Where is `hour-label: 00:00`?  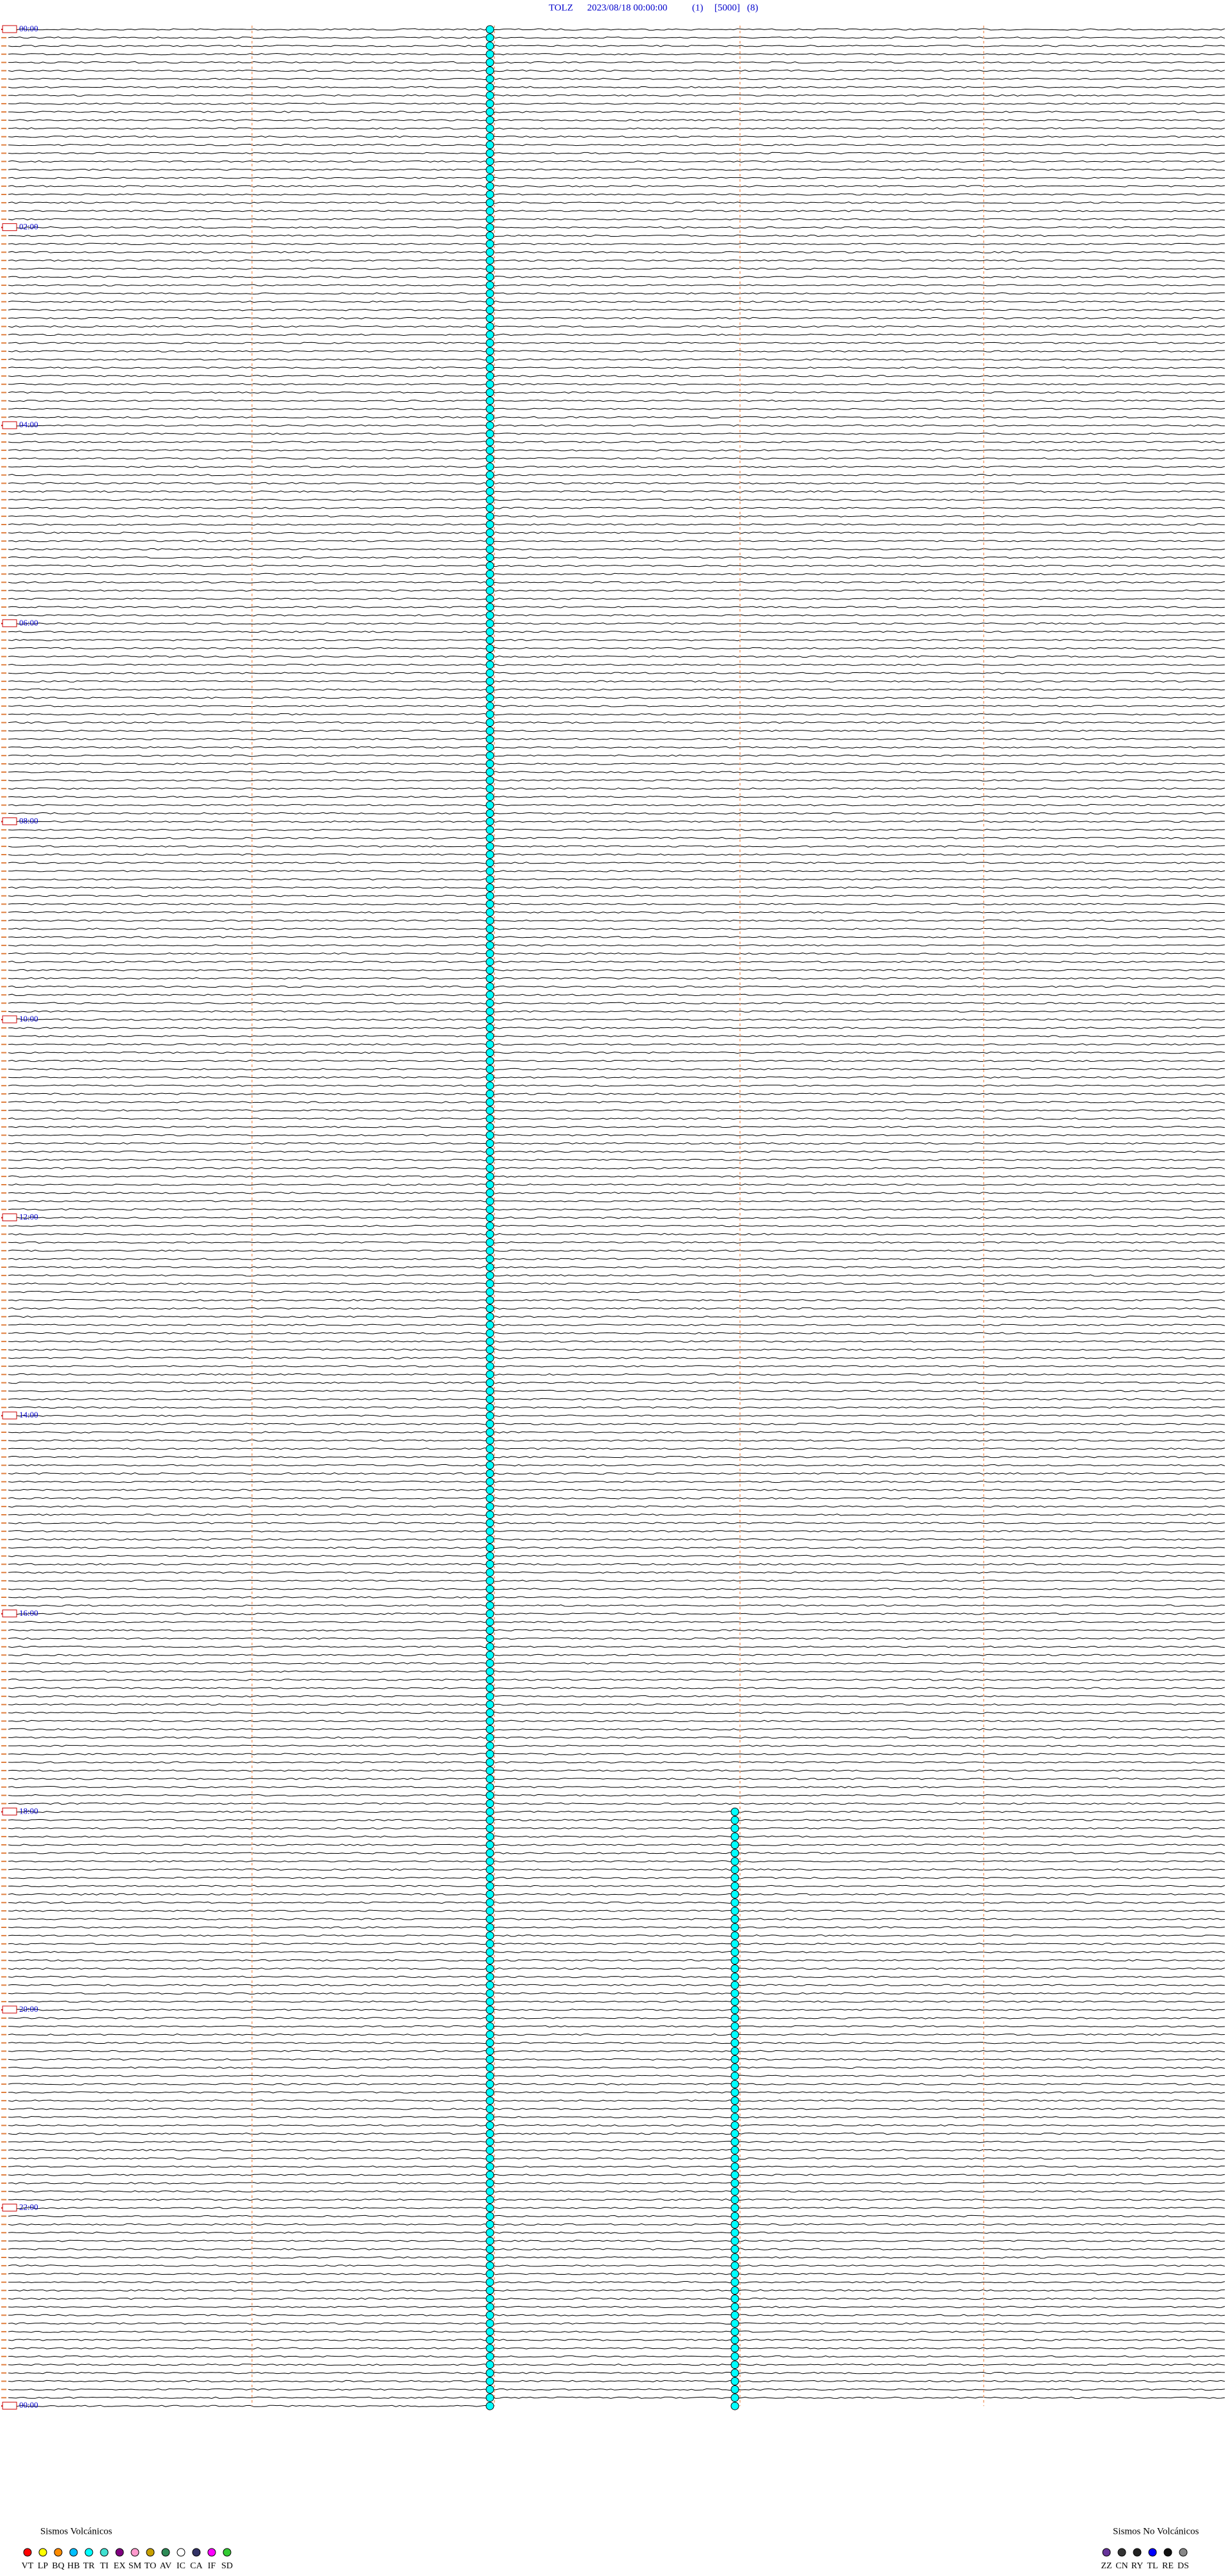 hour-label: 00:00 is located at coordinates (28, 2405).